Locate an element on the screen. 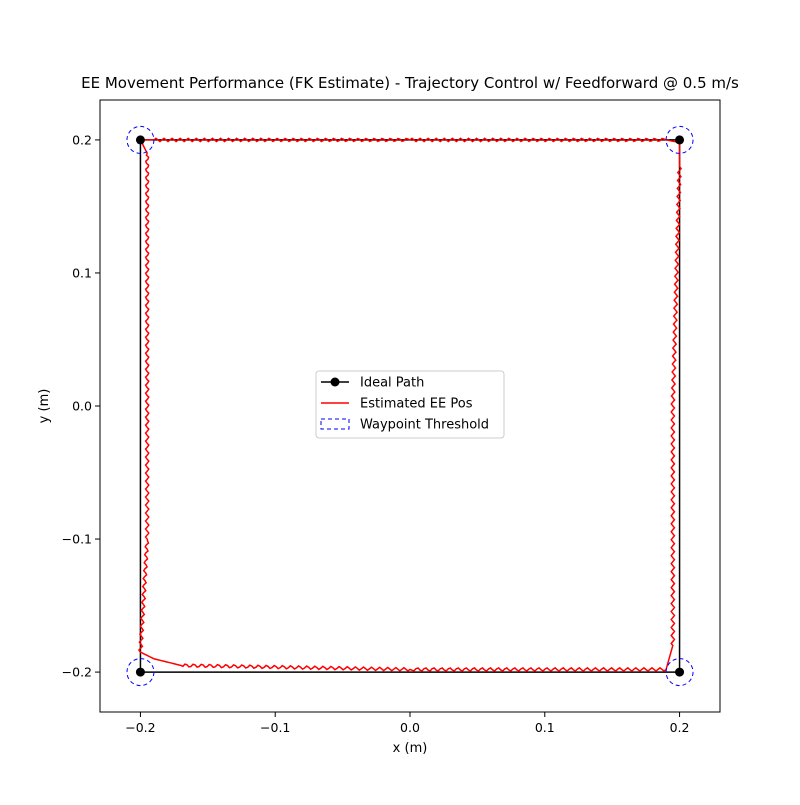 This screenshot has height=805, width=800. x-tick-label: 0.0 is located at coordinates (410, 727).